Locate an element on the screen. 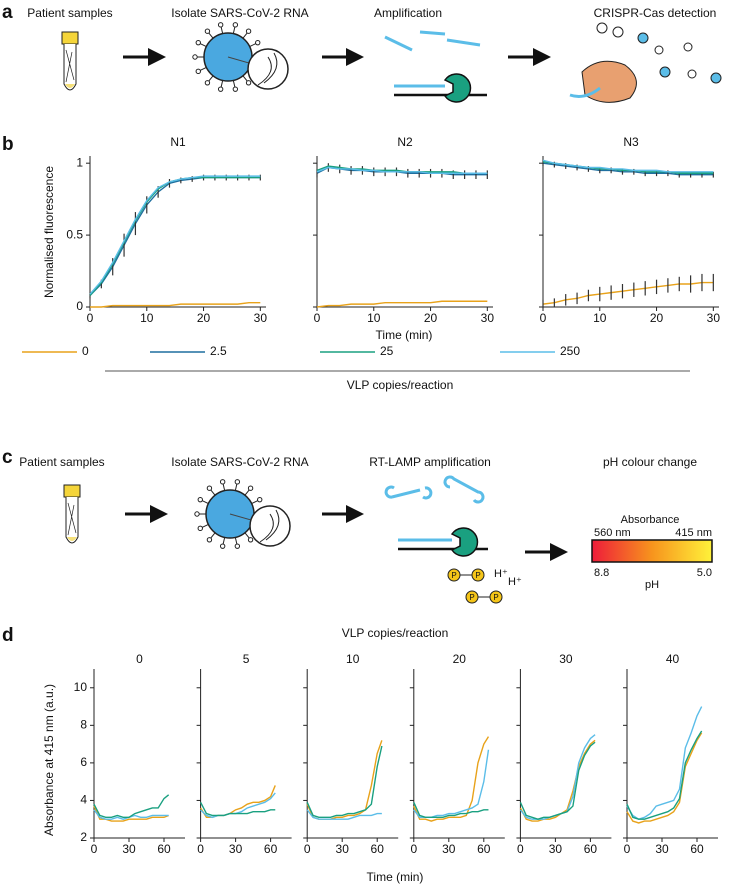 The width and height of the screenshot is (745, 887). scale-label: 415 nm is located at coordinates (693, 533).